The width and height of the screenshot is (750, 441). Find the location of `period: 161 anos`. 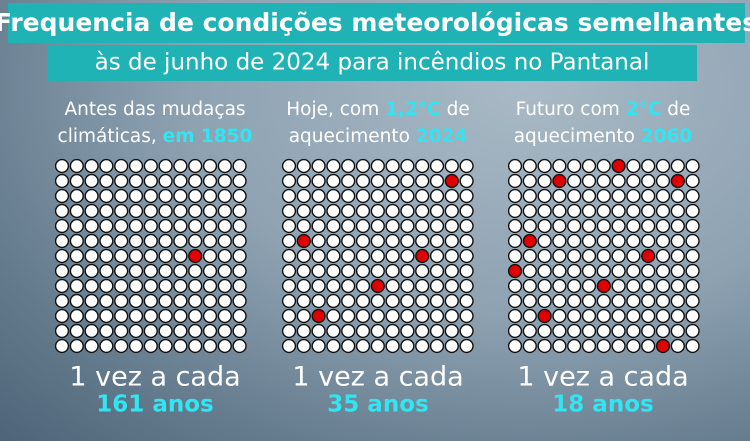

period: 161 anos is located at coordinates (154, 405).